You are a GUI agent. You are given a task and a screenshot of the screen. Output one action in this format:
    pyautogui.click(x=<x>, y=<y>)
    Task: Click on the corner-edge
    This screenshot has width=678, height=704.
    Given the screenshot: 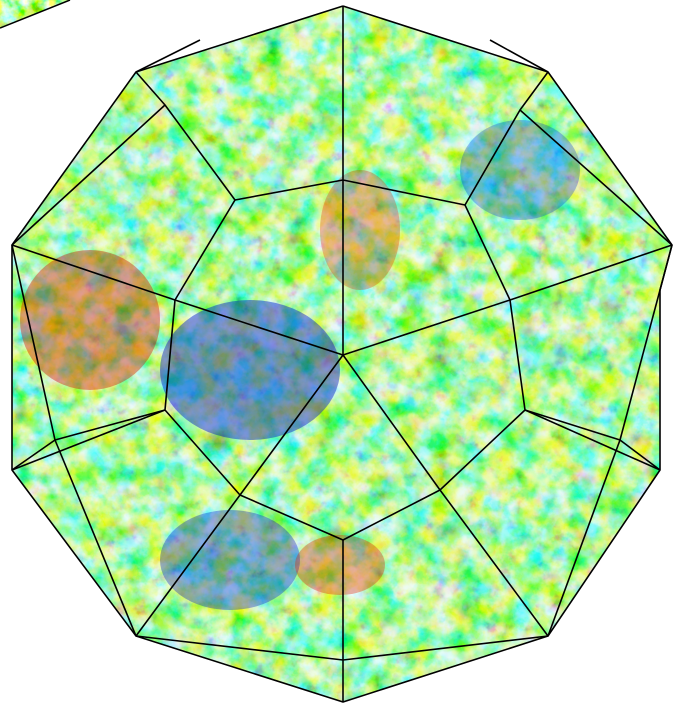 What is the action you would take?
    pyautogui.click(x=35, y=14)
    